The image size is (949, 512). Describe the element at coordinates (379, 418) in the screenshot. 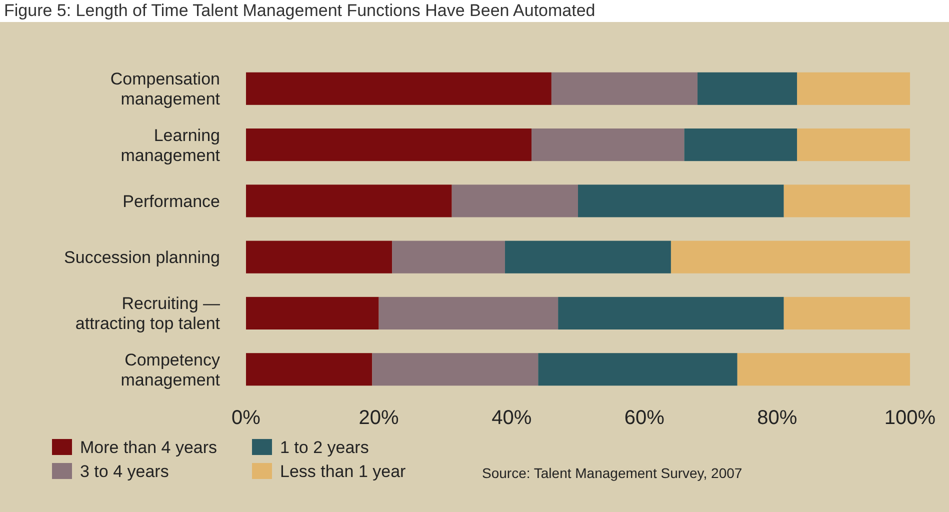

I see `x-tick-label: 20%` at that location.